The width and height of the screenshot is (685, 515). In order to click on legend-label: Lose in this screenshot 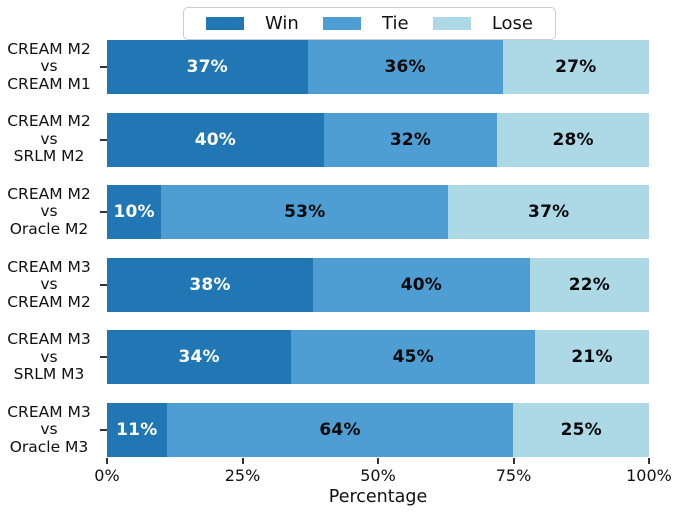, I will do `click(512, 23)`.